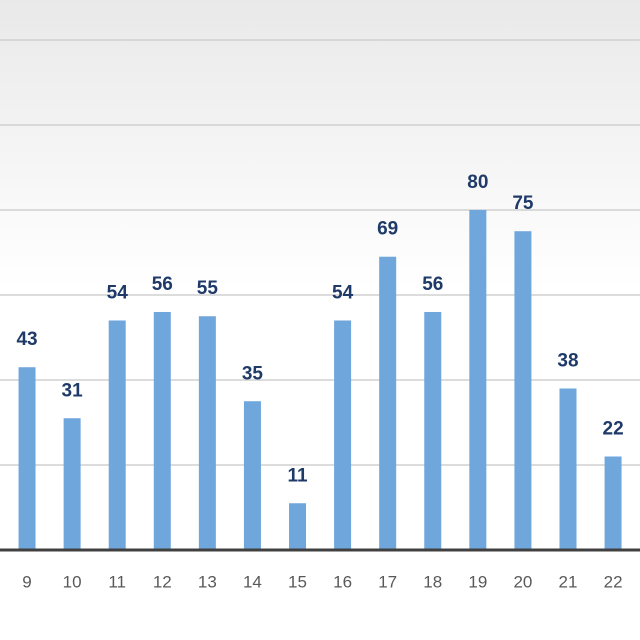 This screenshot has width=640, height=640. What do you see at coordinates (162, 581) in the screenshot?
I see `x-tick-label: 12` at bounding box center [162, 581].